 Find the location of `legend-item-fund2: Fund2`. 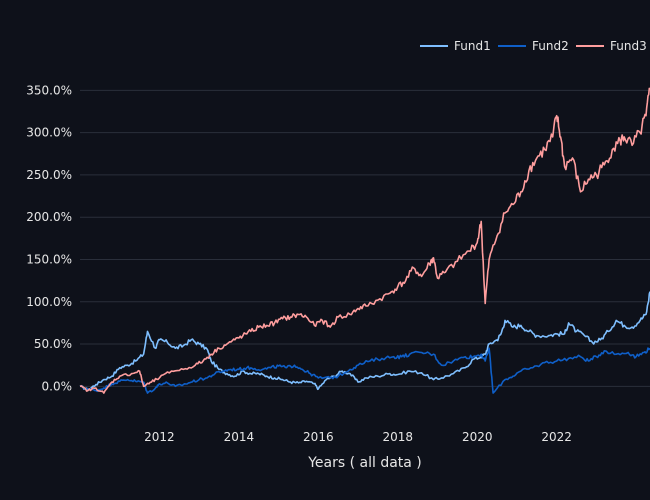

legend-item-fund2: Fund2 is located at coordinates (533, 46).